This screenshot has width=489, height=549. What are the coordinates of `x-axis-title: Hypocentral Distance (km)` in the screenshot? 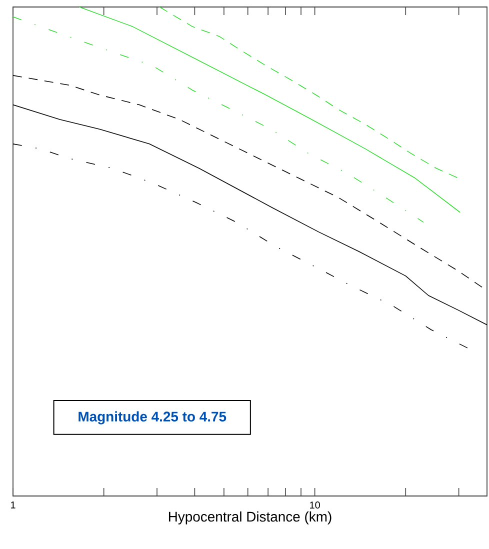 It's located at (250, 517).